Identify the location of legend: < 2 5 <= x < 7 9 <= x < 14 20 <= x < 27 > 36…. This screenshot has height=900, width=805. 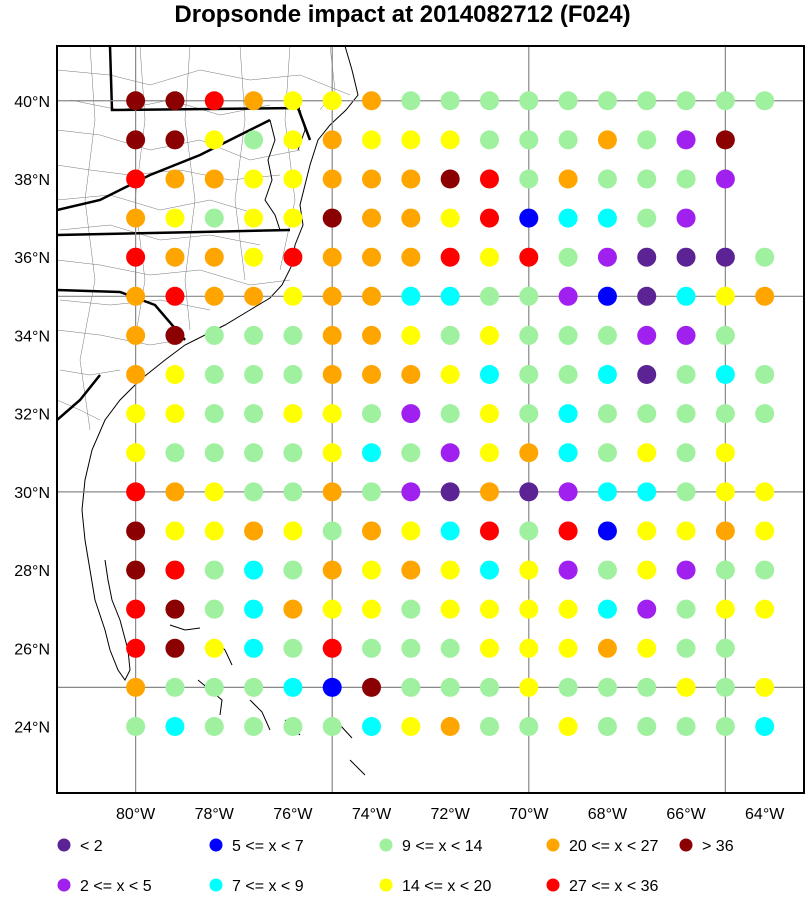
(395, 866).